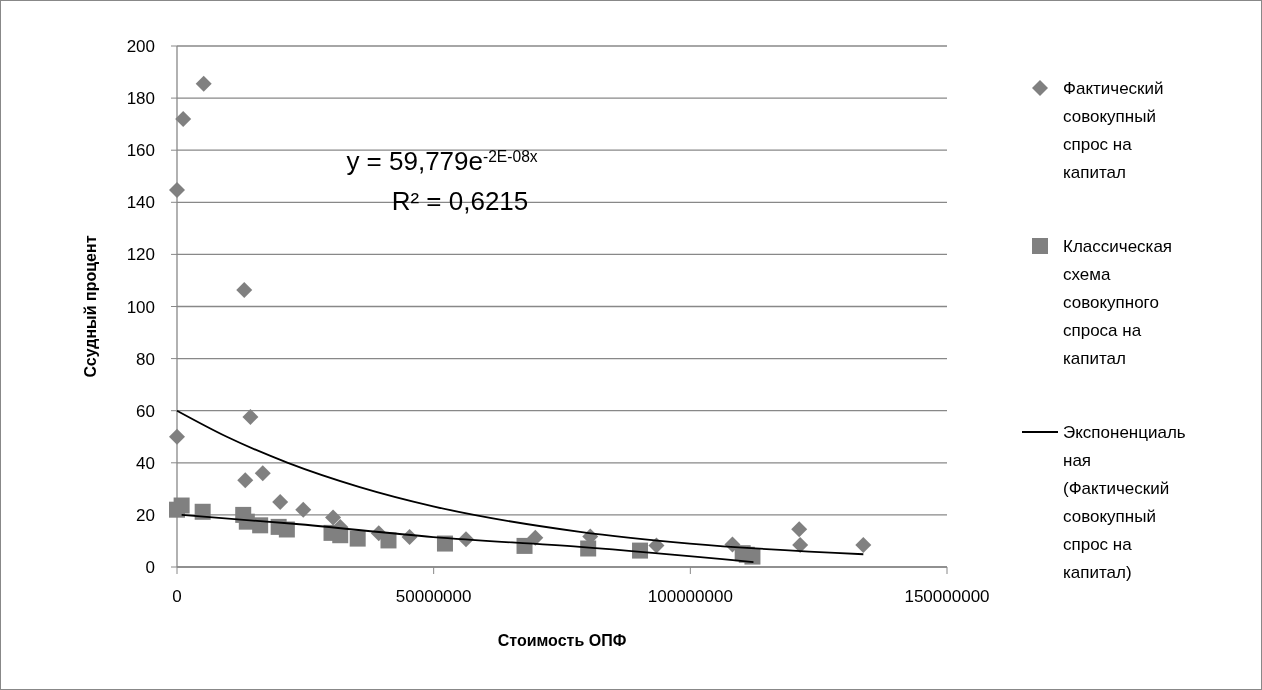  I want to click on y-tick-label: 180, so click(140, 99).